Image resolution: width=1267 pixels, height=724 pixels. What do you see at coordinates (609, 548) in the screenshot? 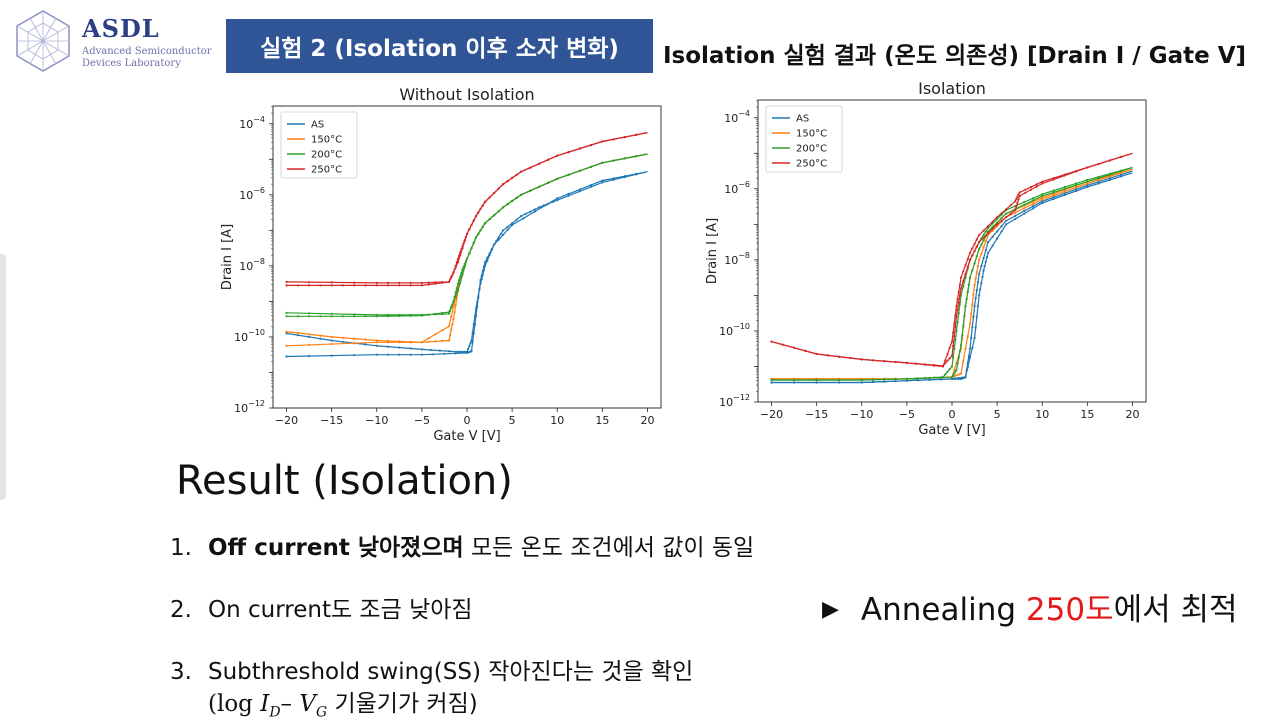
I see `result-item-1-text: 모든 온도 조건에서 값이 동일` at bounding box center [609, 548].